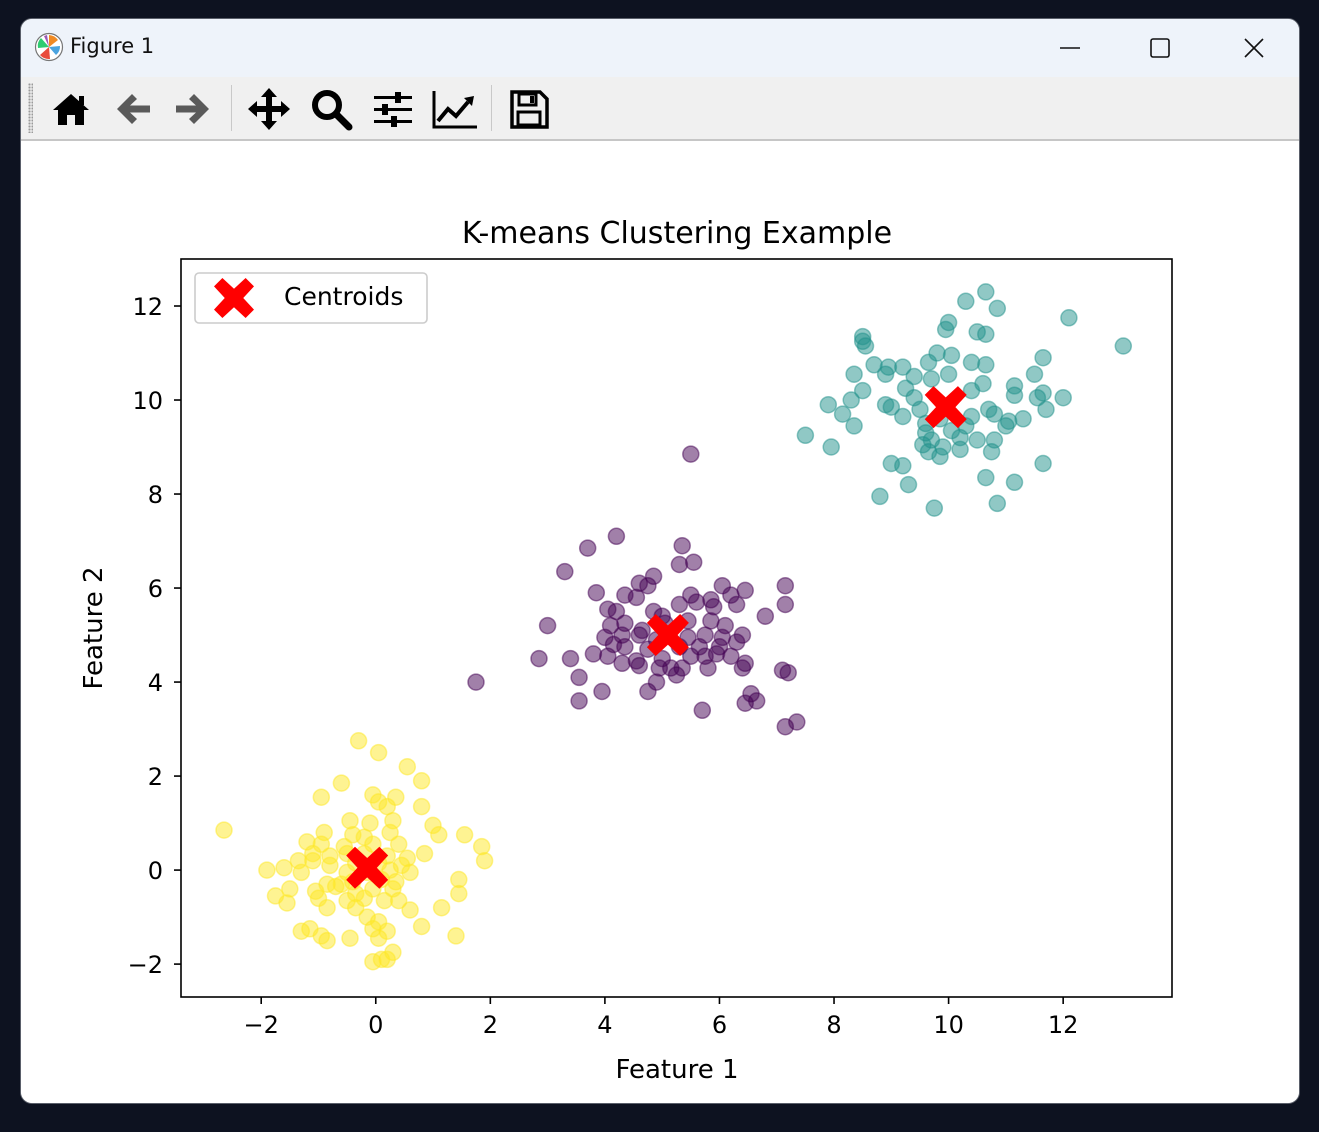  I want to click on maximize-button, so click(1160, 48).